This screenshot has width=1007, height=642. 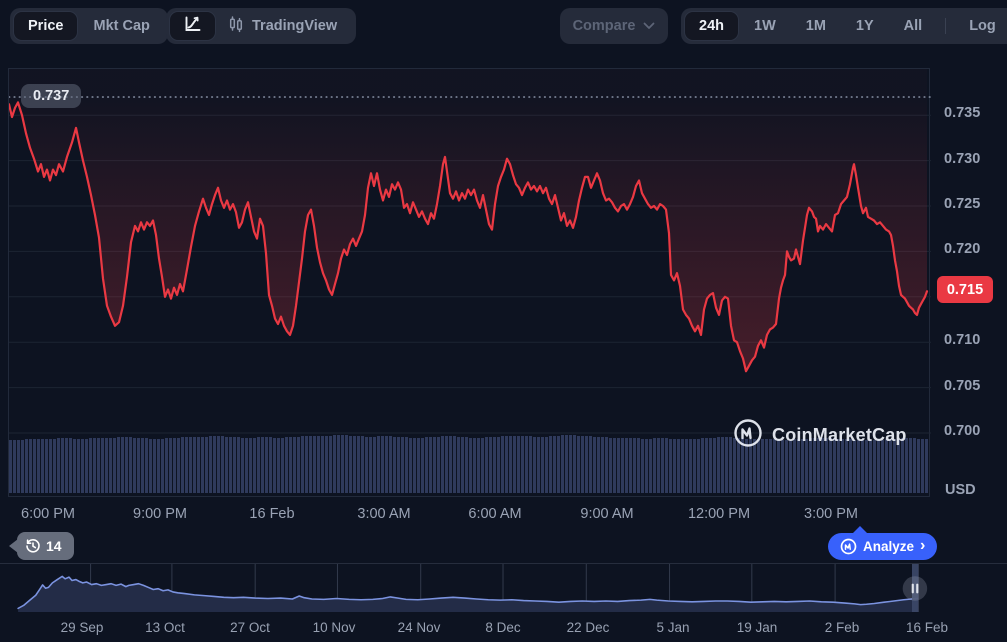 What do you see at coordinates (962, 158) in the screenshot?
I see `y-axis-label: 0.730` at bounding box center [962, 158].